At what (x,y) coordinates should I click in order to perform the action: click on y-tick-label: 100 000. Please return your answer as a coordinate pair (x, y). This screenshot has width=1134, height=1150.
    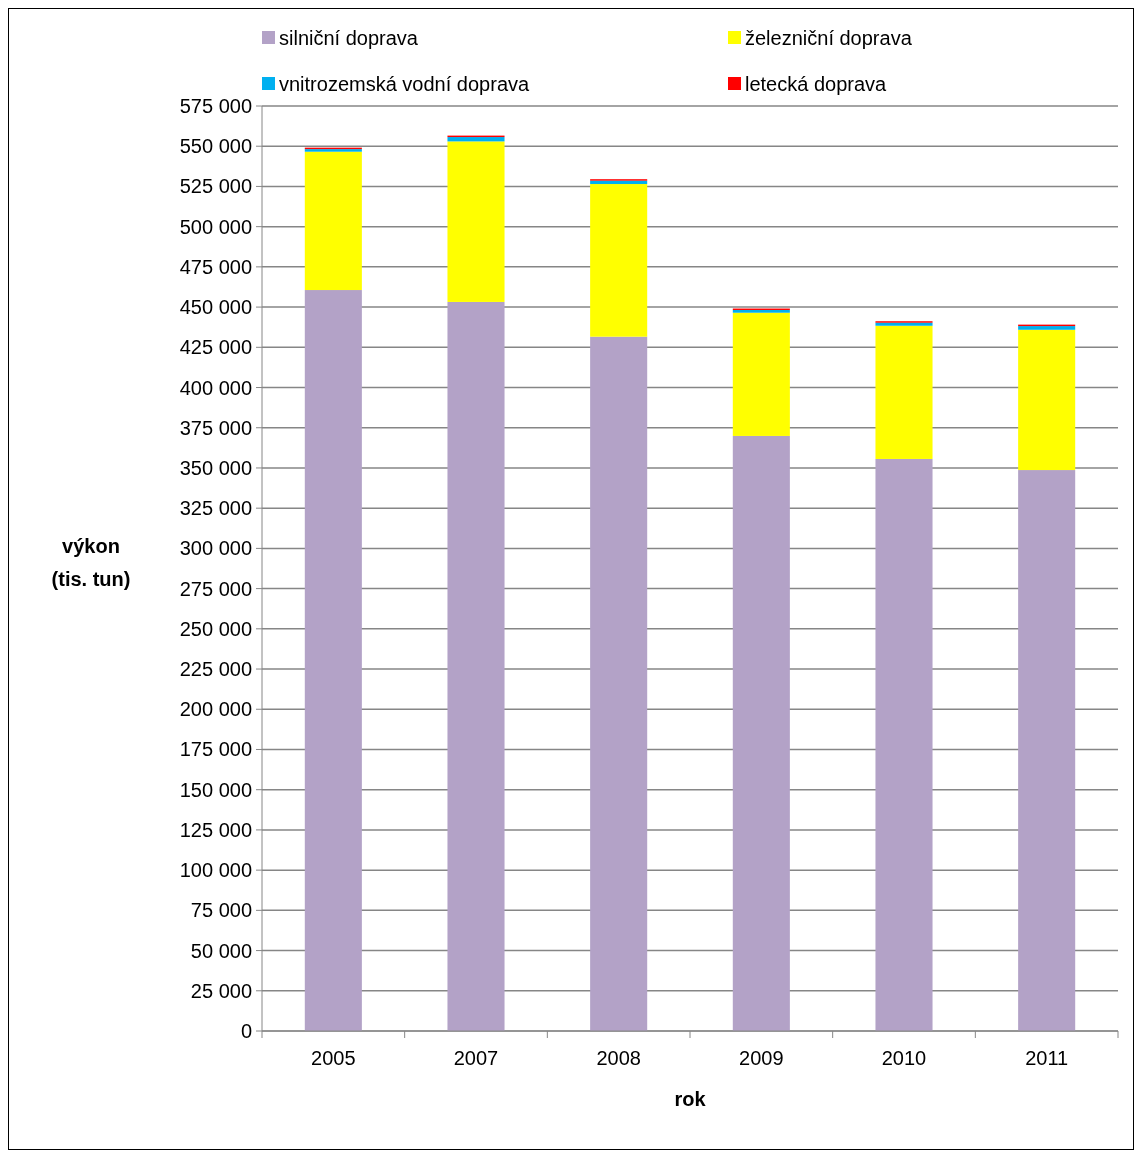
    Looking at the image, I should click on (215, 870).